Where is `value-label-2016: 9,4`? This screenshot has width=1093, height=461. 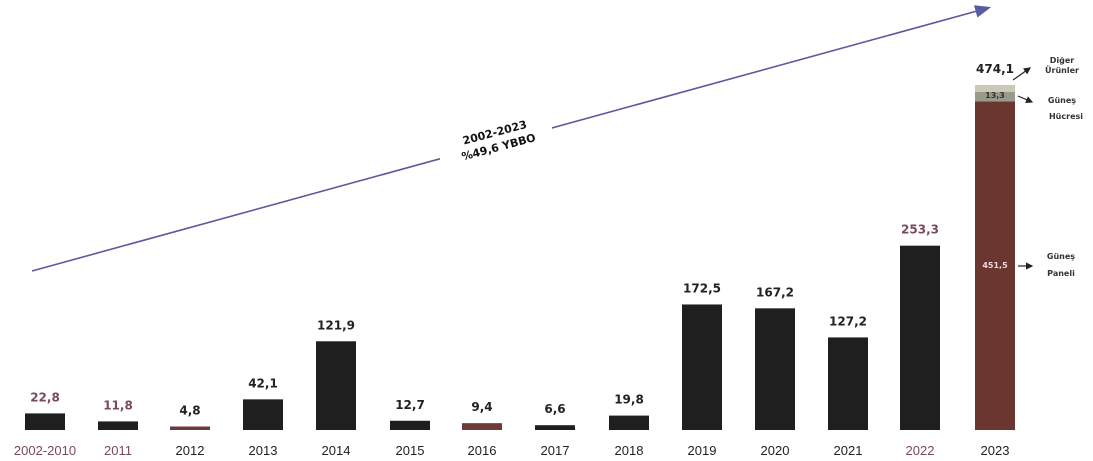
value-label-2016: 9,4 is located at coordinates (481, 407).